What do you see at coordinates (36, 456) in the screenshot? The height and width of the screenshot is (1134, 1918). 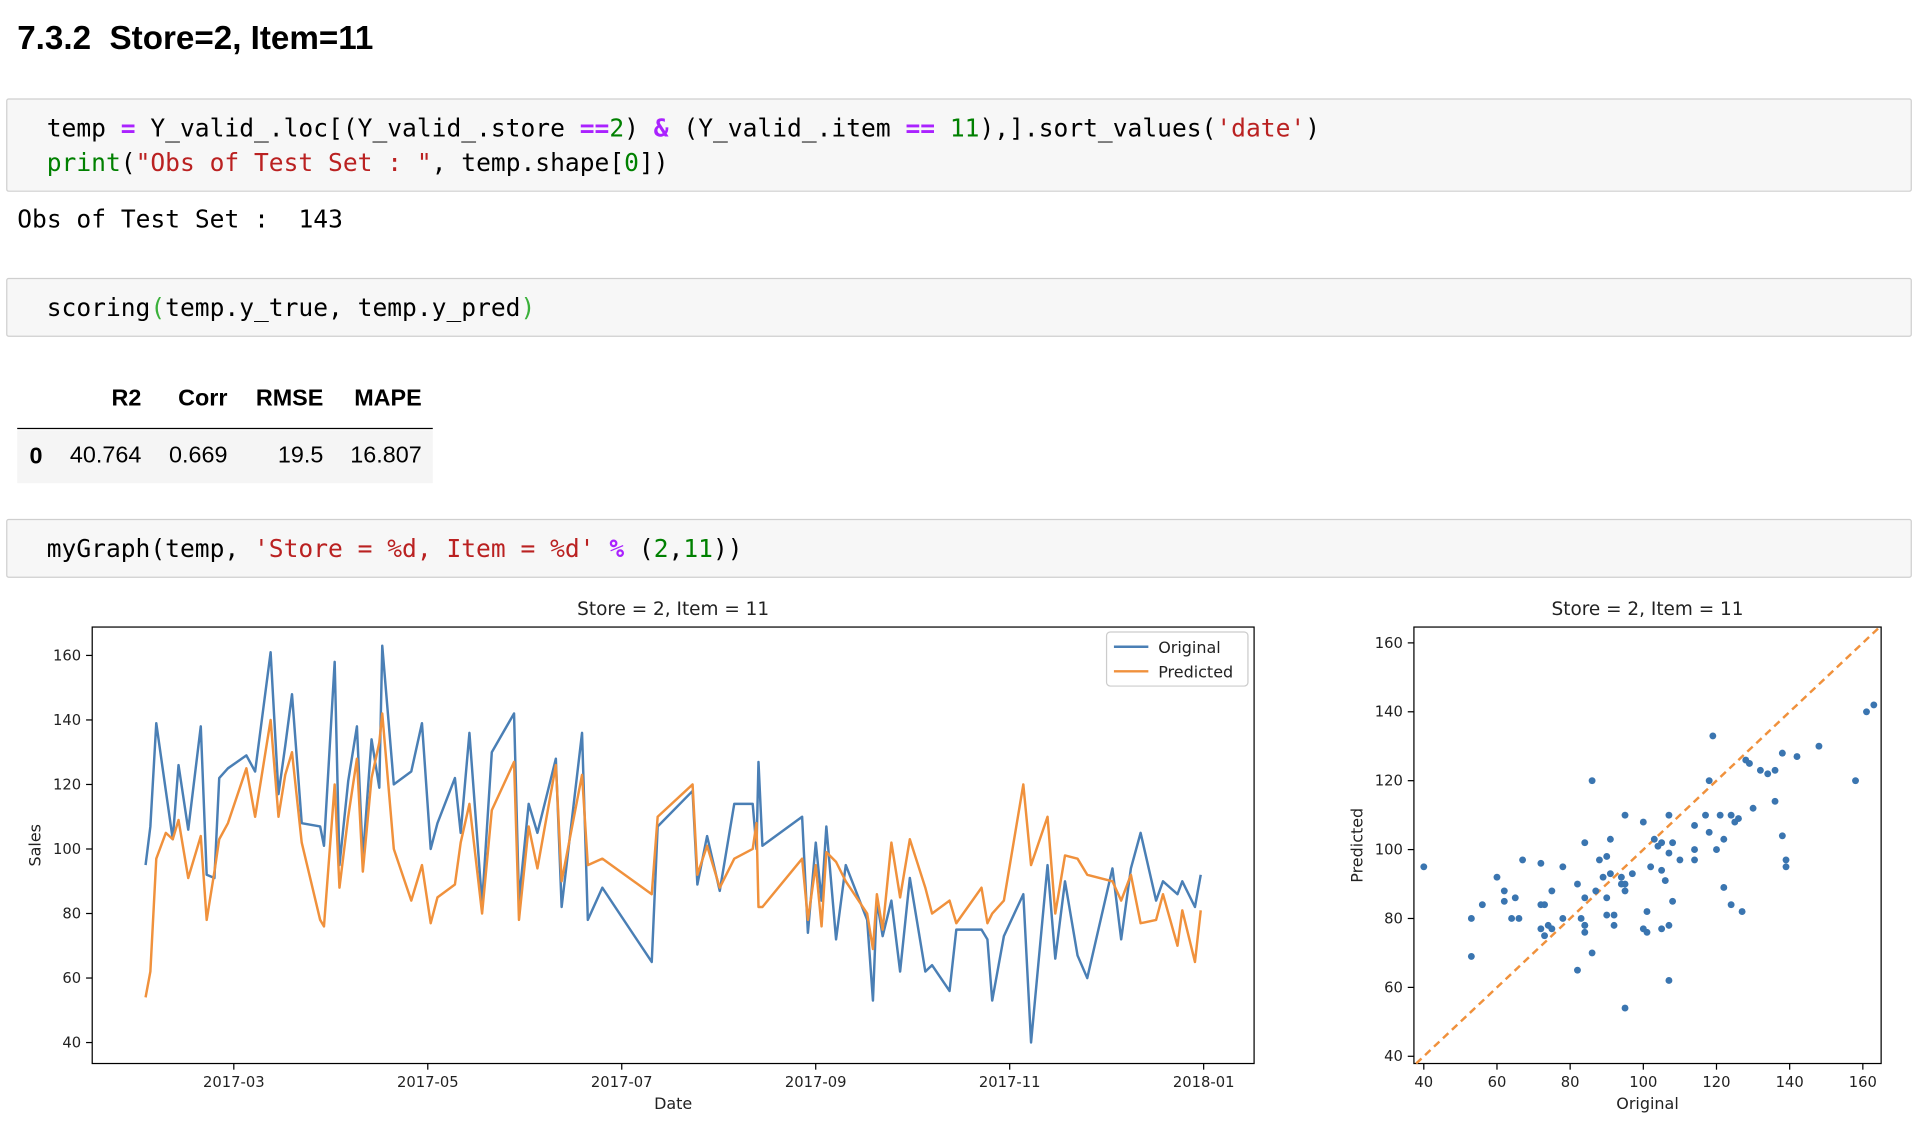 I see `row-index: 0` at bounding box center [36, 456].